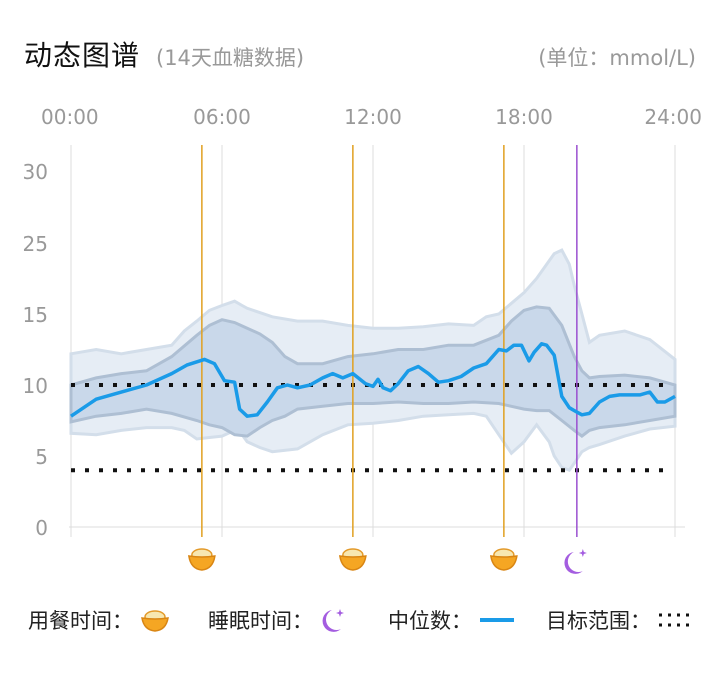  Describe the element at coordinates (41, 528) in the screenshot. I see `y-tick-label: 0` at that location.